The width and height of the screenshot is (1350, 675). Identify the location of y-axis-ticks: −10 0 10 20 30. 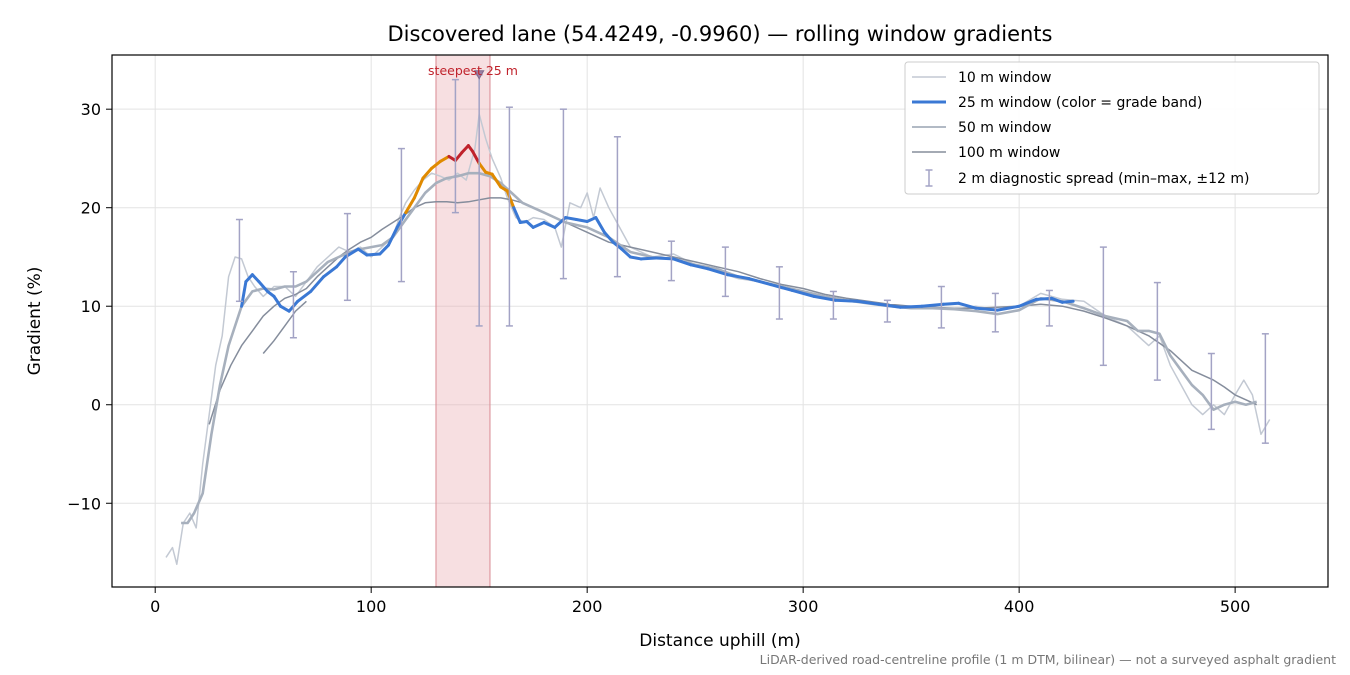
(89, 306).